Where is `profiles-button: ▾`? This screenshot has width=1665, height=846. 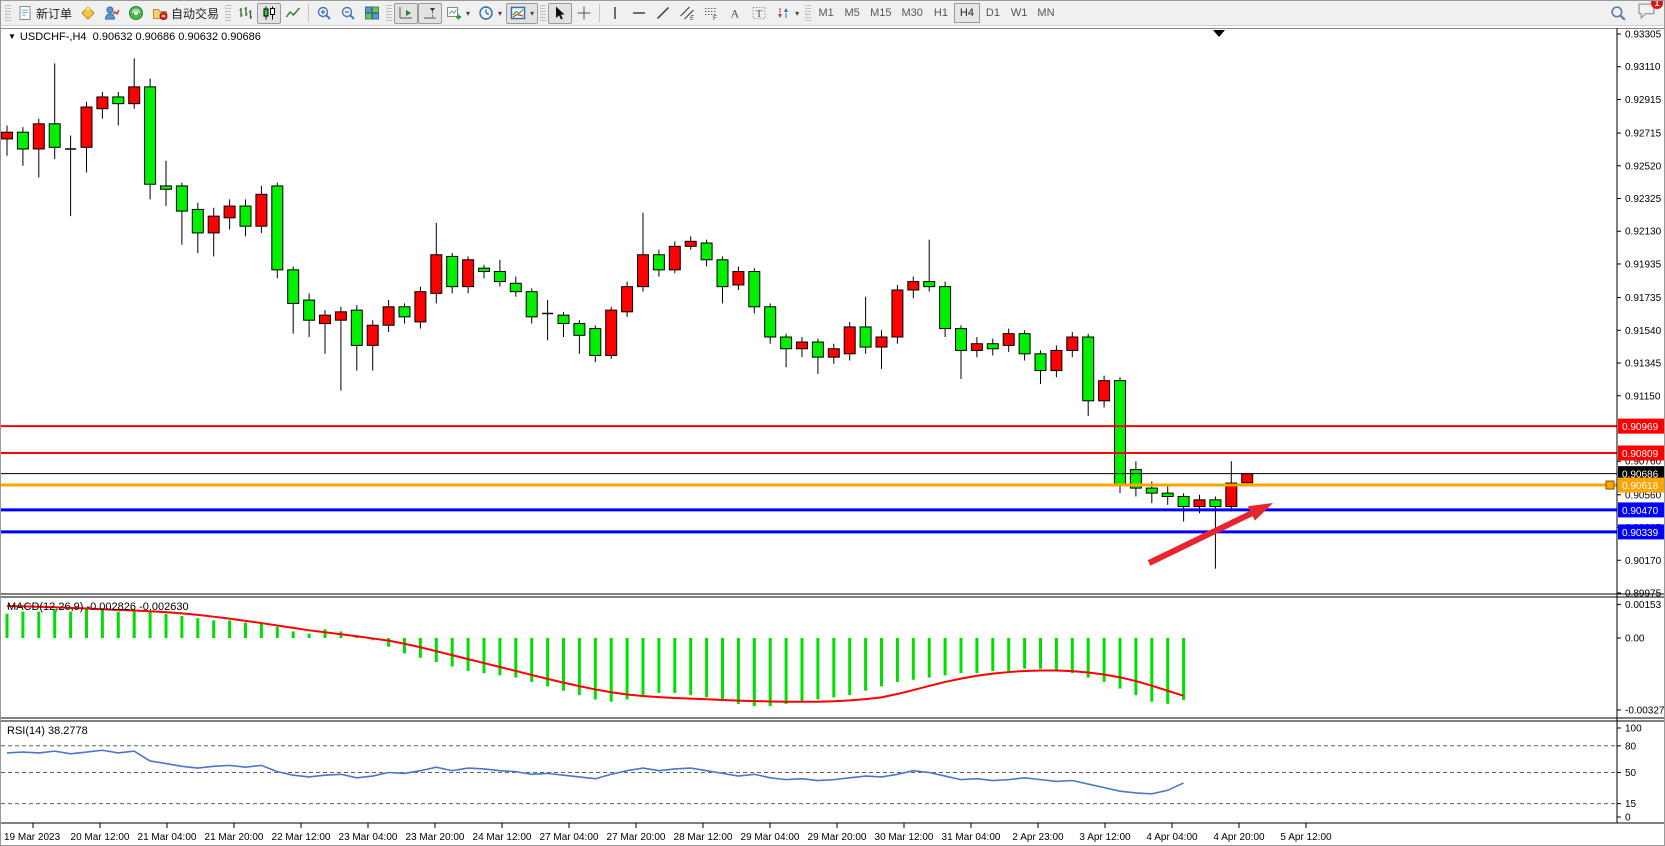 profiles-button: ▾ is located at coordinates (490, 13).